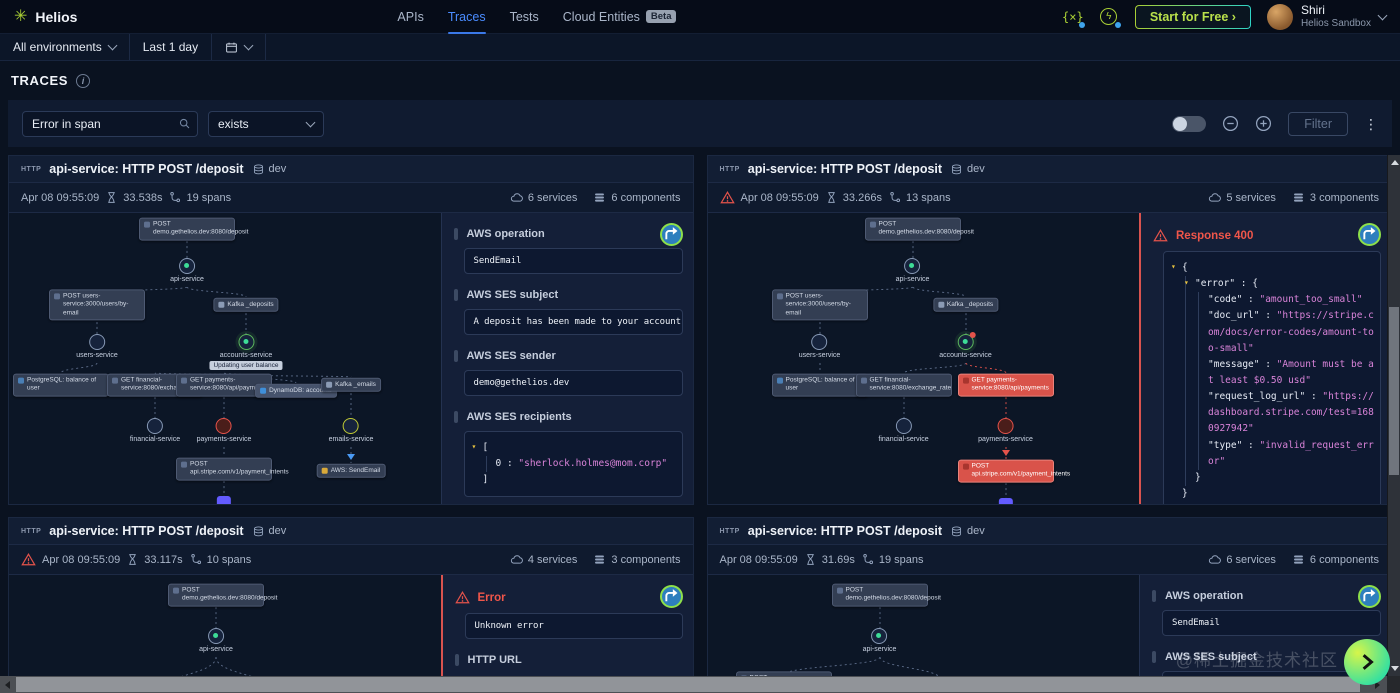 Image resolution: width=1400 pixels, height=693 pixels. Describe the element at coordinates (1204, 596) in the screenshot. I see `section-title: AWS operation` at that location.